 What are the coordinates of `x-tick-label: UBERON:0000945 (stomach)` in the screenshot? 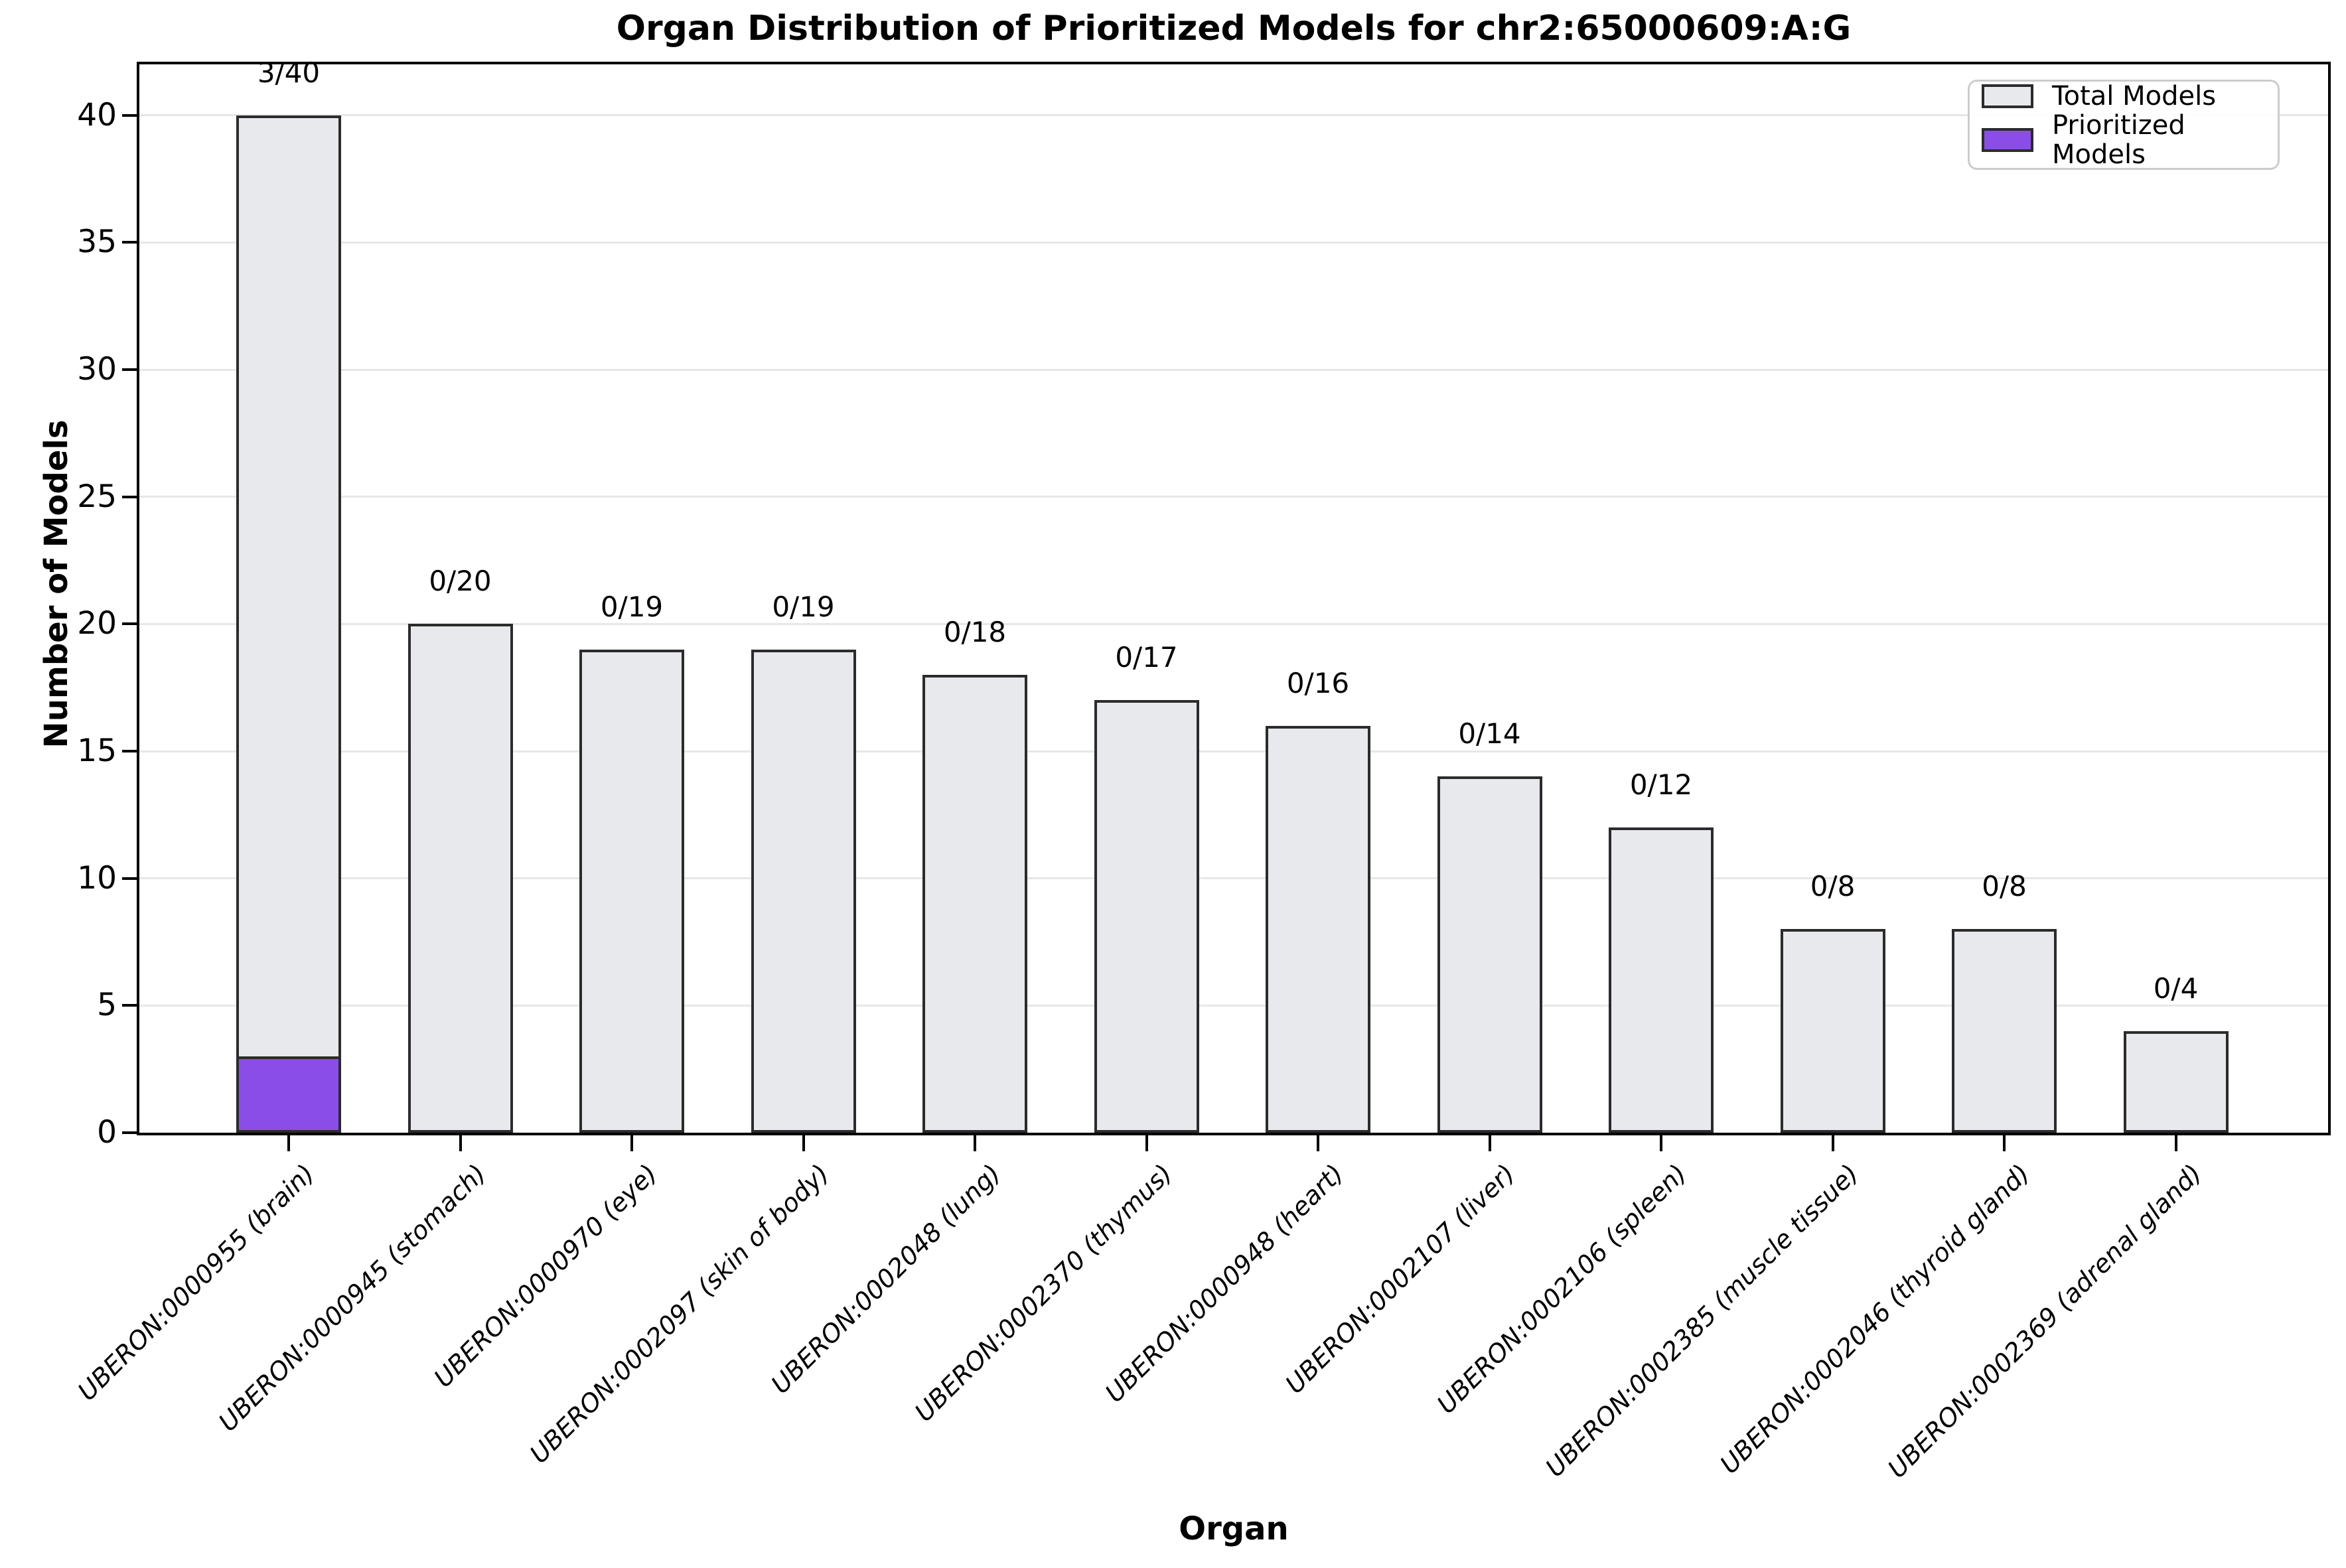 It's located at (352, 1298).